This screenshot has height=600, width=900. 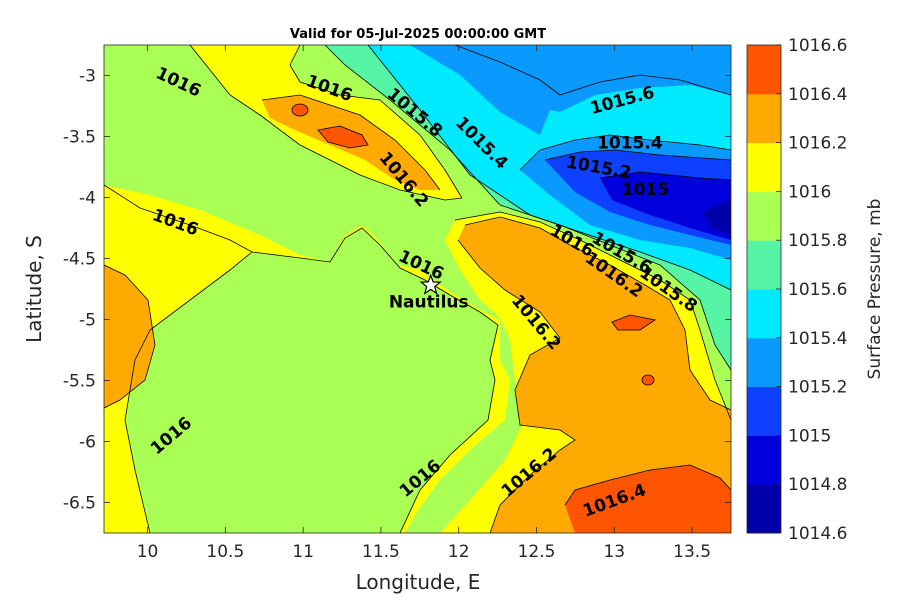 What do you see at coordinates (817, 534) in the screenshot?
I see `colorbar-tick-label: 1014.6` at bounding box center [817, 534].